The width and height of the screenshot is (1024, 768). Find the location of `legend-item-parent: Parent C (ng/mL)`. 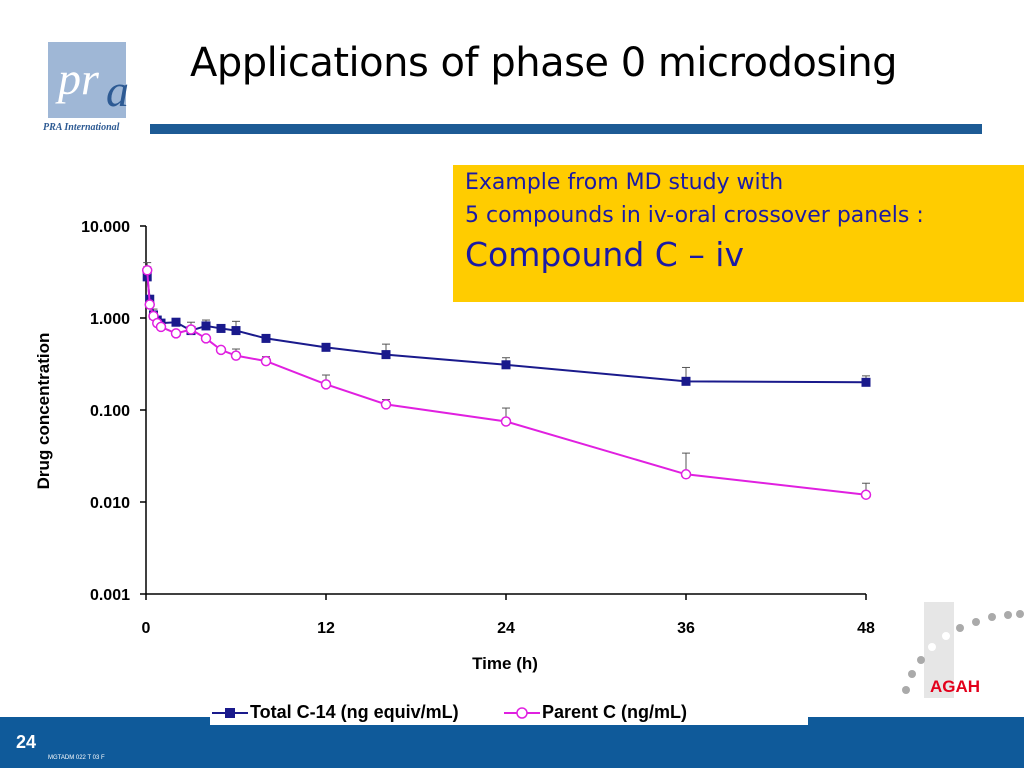

legend-item-parent: Parent C (ng/mL) is located at coordinates (594, 712).